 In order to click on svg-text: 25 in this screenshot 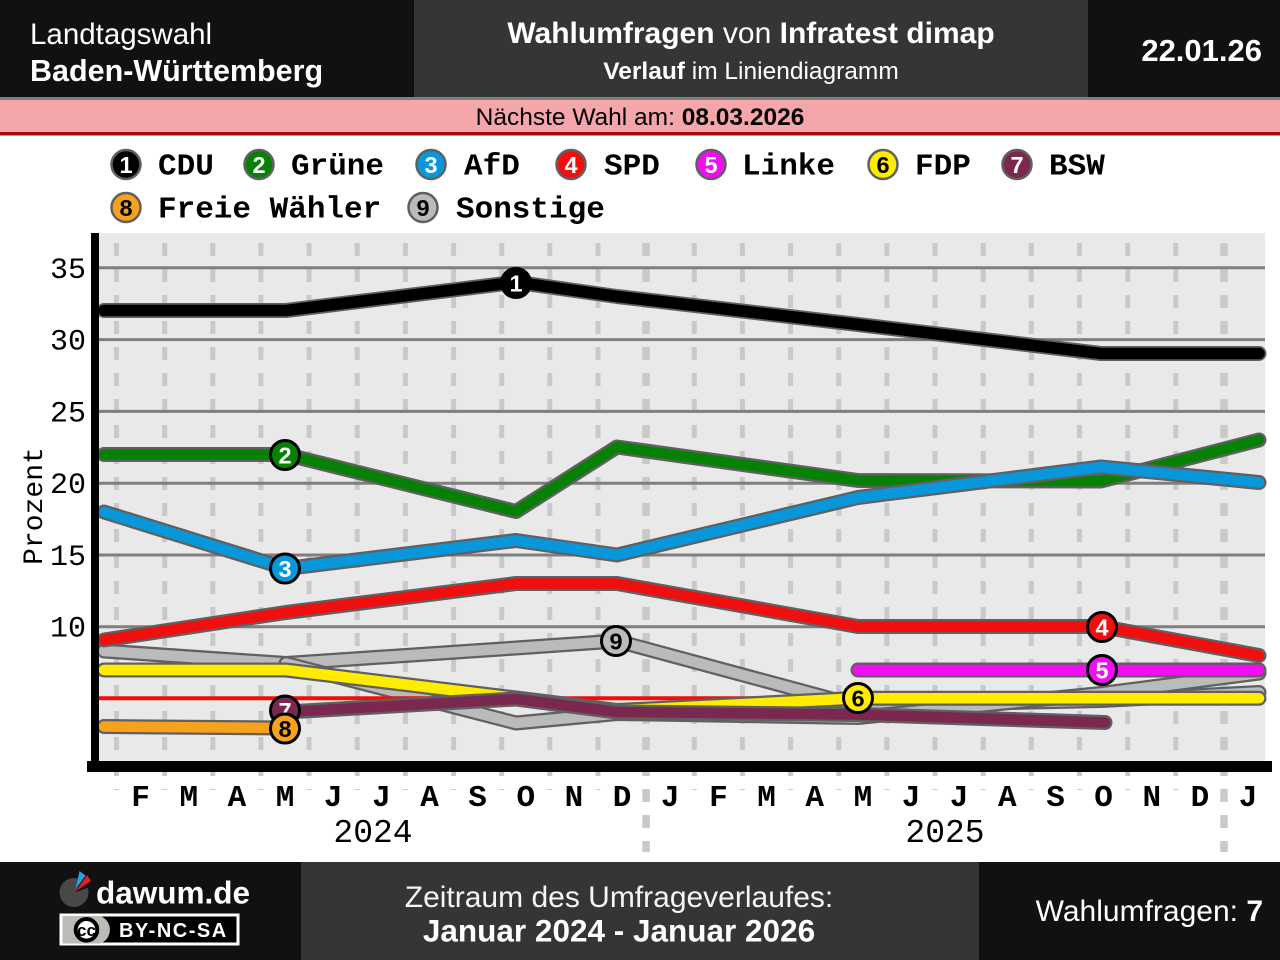, I will do `click(68, 414)`.